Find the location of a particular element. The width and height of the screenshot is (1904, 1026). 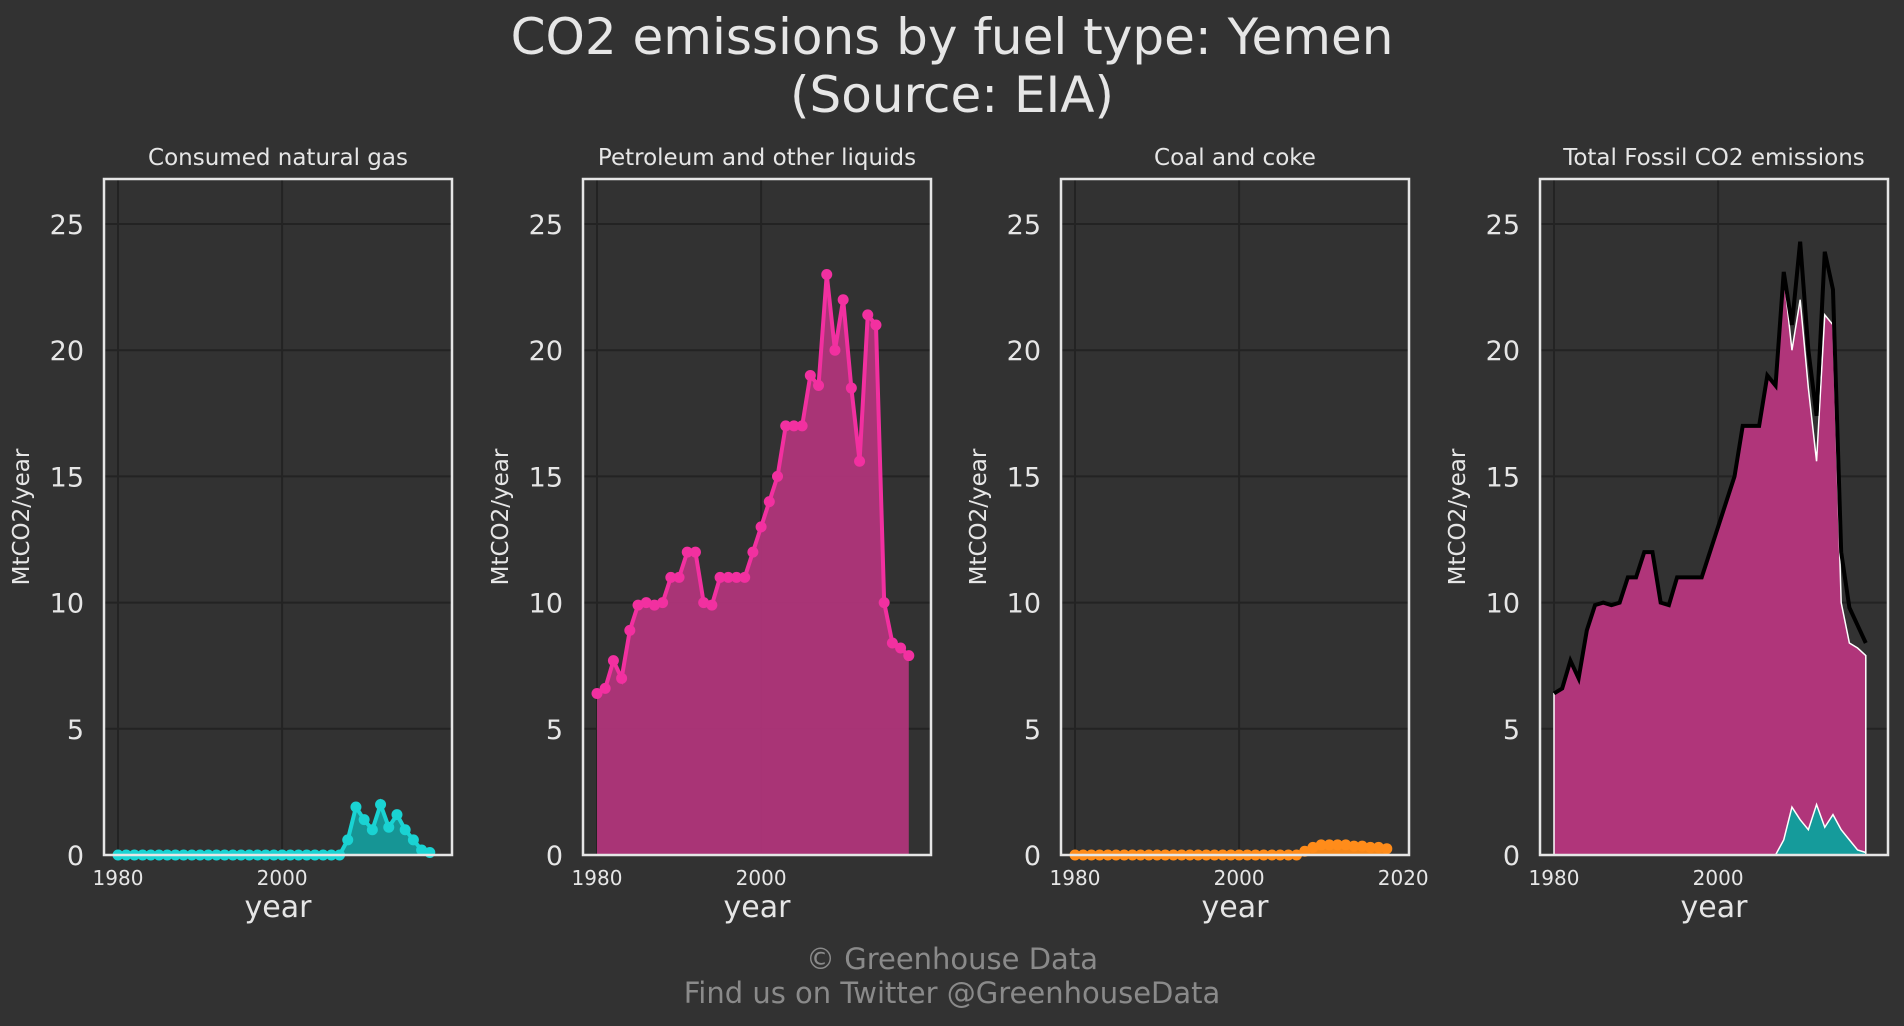

panel-title: Petroleum and other liquids is located at coordinates (757, 158).